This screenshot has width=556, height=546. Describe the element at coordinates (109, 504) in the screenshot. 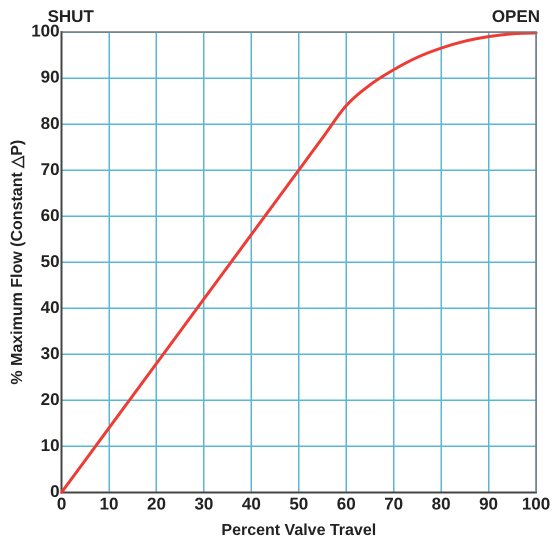

I see `x-tick-label: 10` at that location.